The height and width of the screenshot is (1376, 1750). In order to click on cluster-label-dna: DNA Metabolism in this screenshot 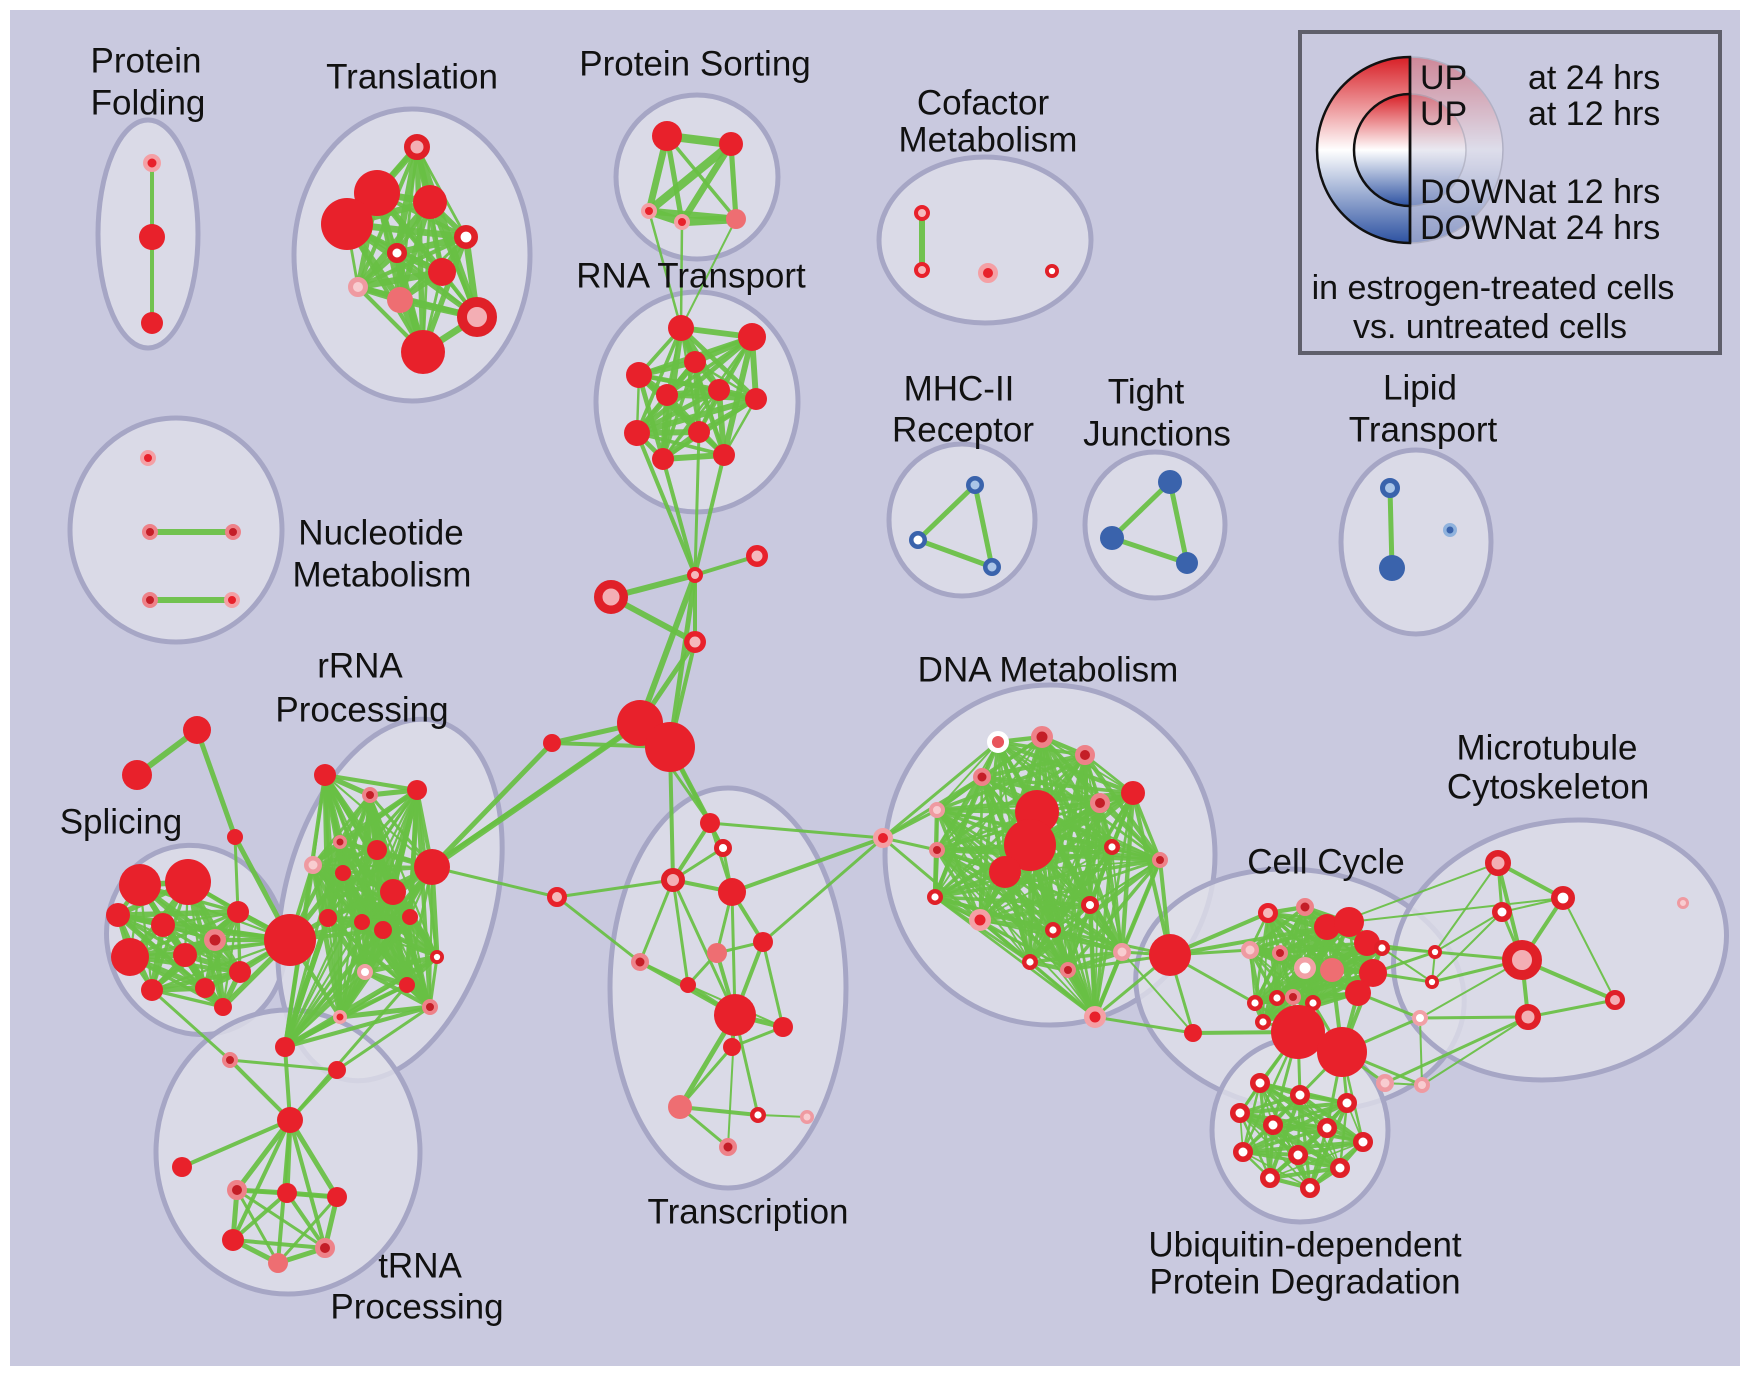, I will do `click(1048, 670)`.